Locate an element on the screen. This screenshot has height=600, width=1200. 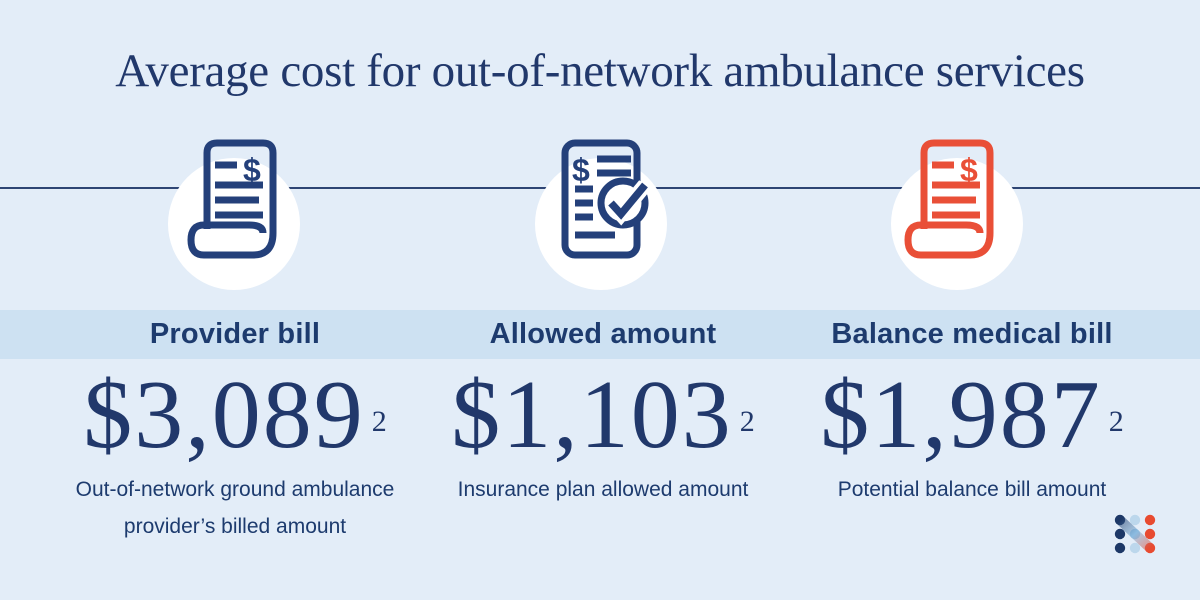
provider-bill-receipt-icon: $ is located at coordinates (232, 199).